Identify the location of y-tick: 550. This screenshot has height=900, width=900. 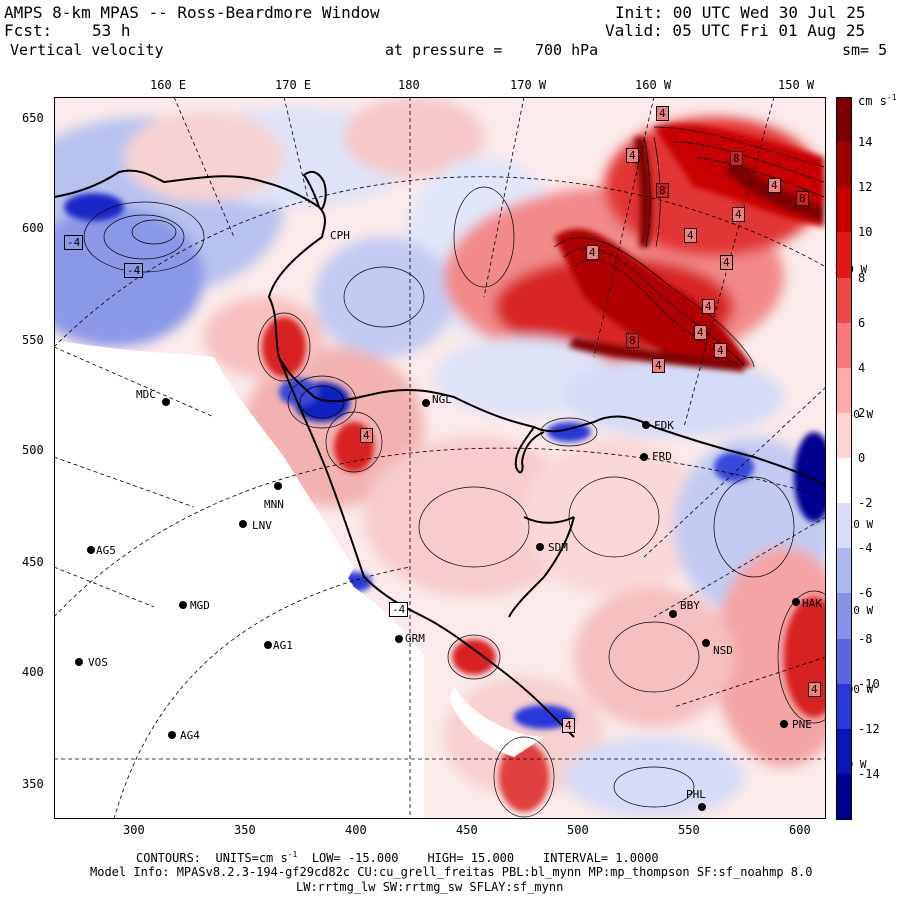
(33, 340).